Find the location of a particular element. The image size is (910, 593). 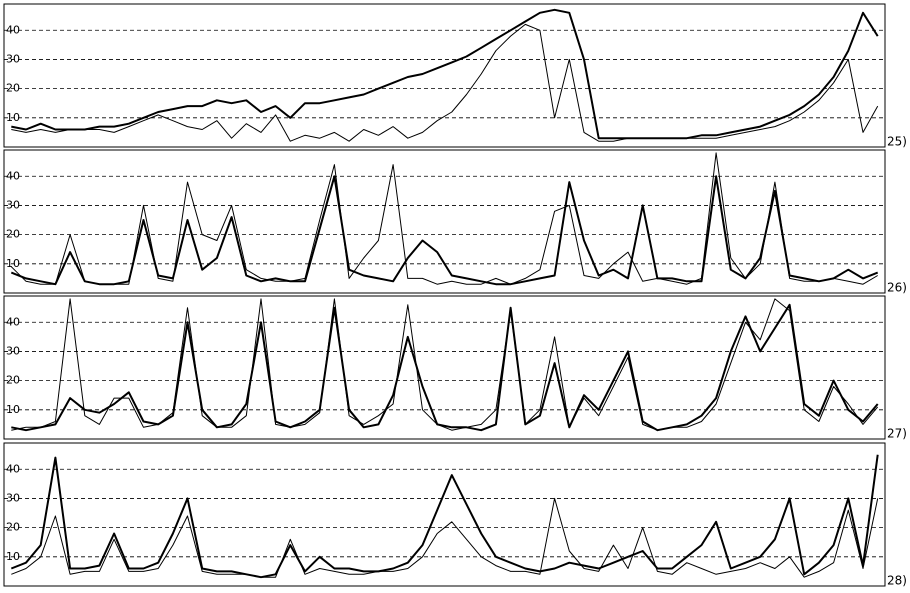

panel-label: 26) is located at coordinates (897, 288).